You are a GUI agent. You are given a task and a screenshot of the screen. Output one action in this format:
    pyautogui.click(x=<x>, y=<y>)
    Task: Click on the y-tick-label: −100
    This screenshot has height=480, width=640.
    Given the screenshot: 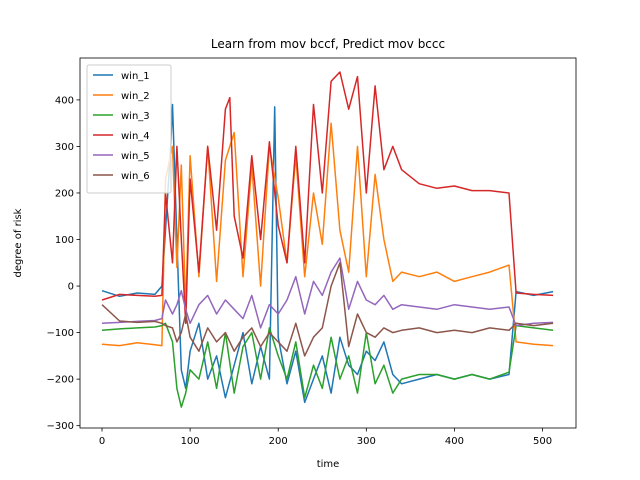 What is the action you would take?
    pyautogui.click(x=60, y=333)
    